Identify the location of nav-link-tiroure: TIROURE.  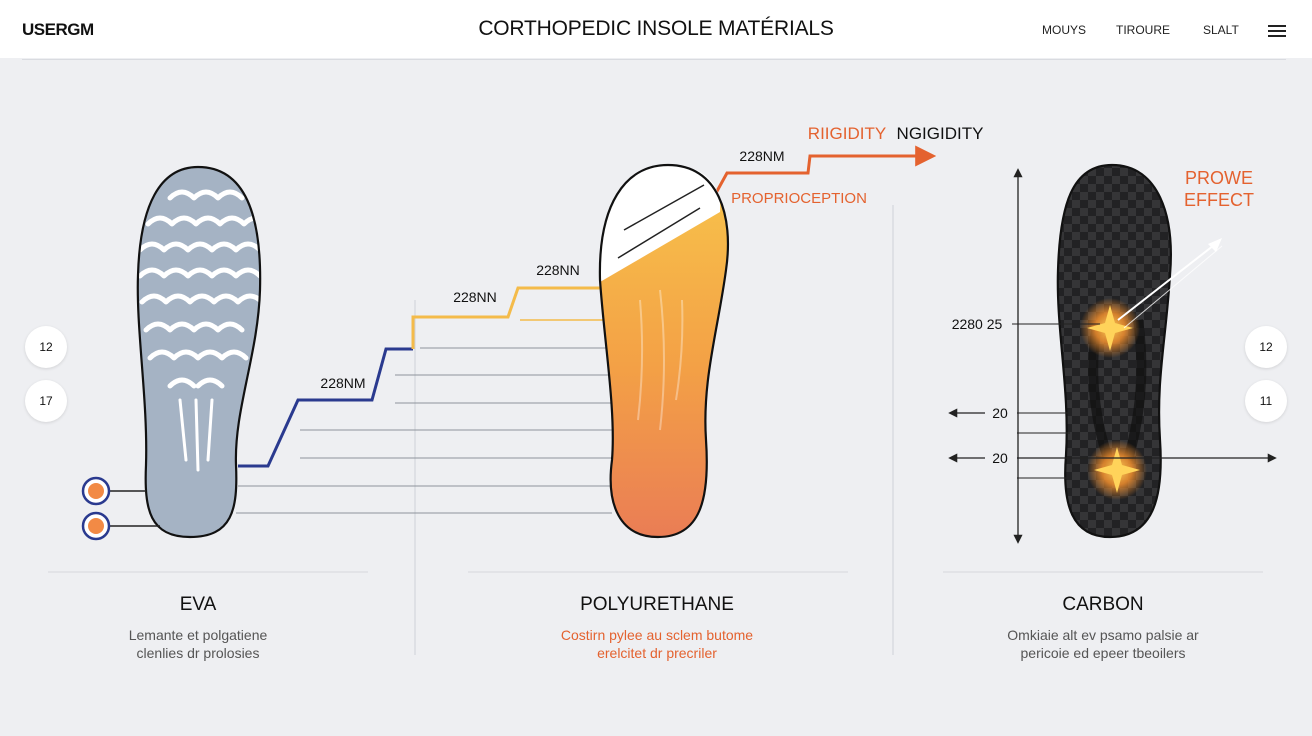
(1143, 30).